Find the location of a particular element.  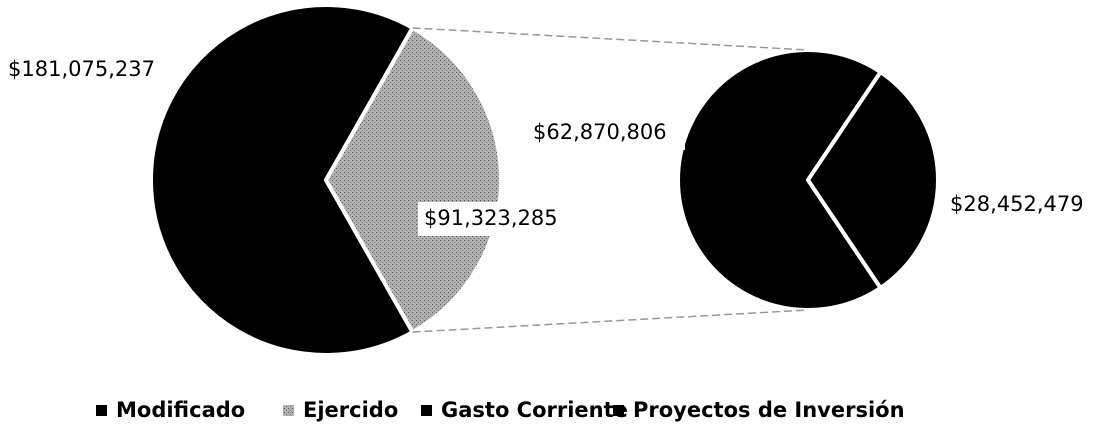

legend-label: Modificado is located at coordinates (180, 410).